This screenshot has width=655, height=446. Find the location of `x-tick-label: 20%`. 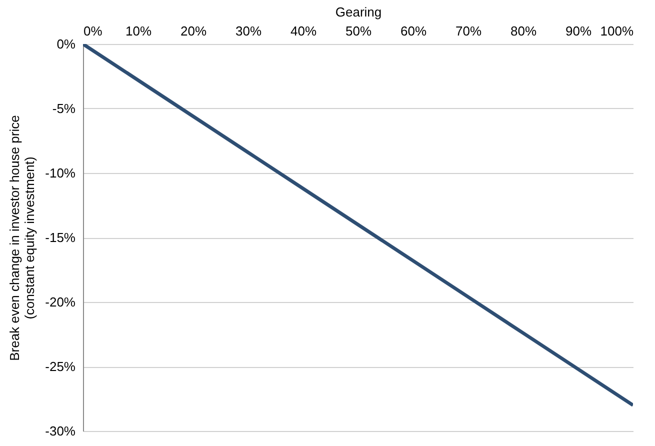

x-tick-label: 20% is located at coordinates (193, 31).